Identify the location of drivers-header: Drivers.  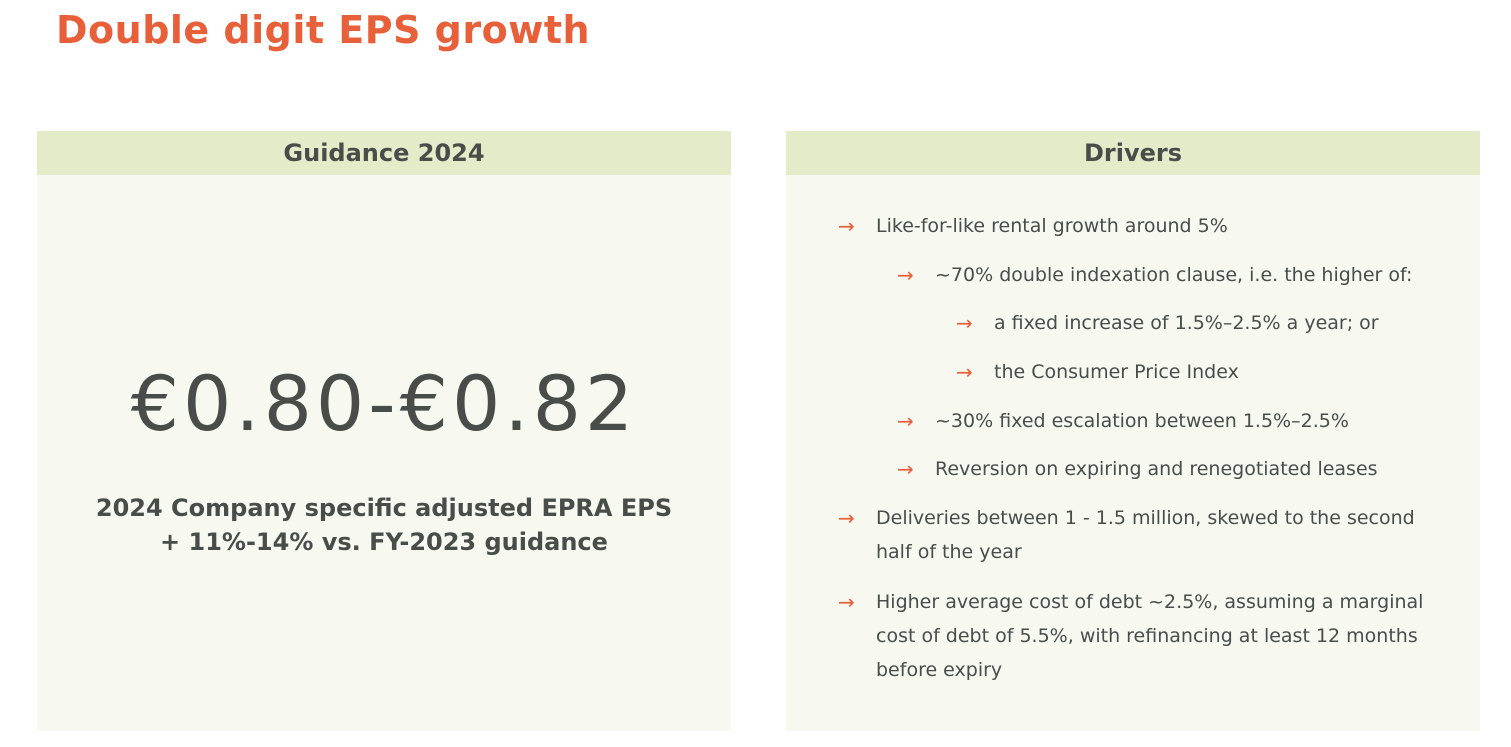
(1133, 153).